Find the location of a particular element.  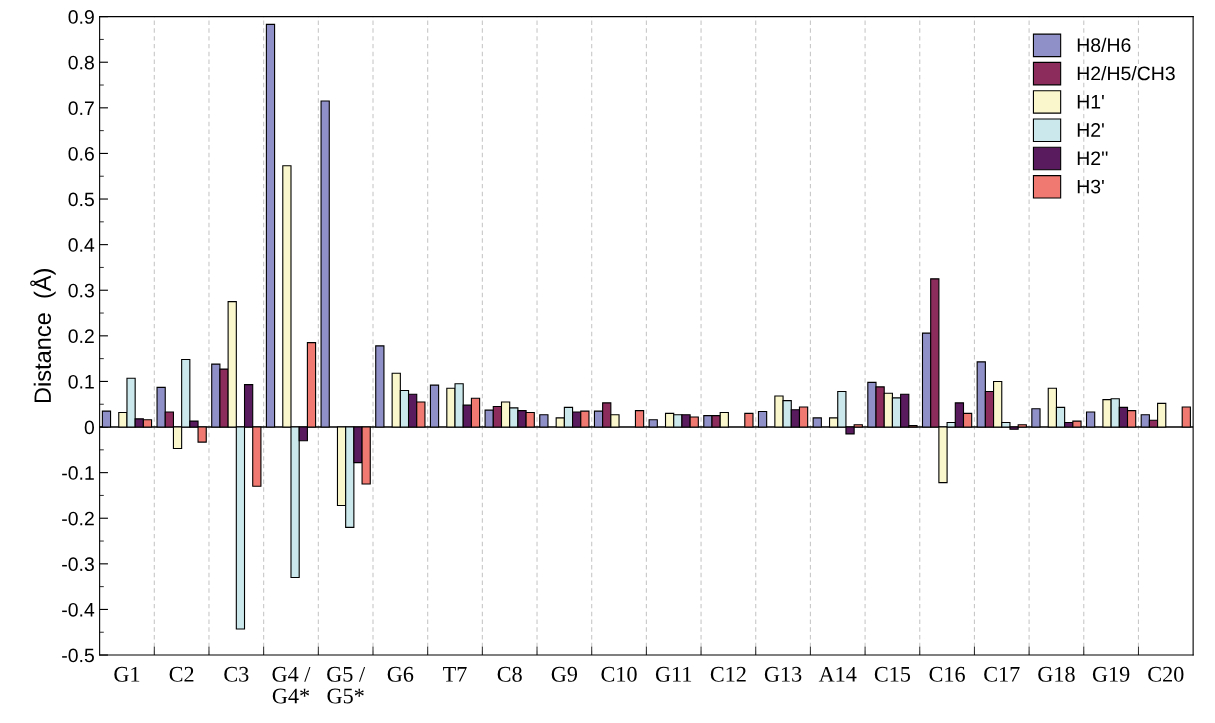

legend-label: H3' is located at coordinates (1090, 186).